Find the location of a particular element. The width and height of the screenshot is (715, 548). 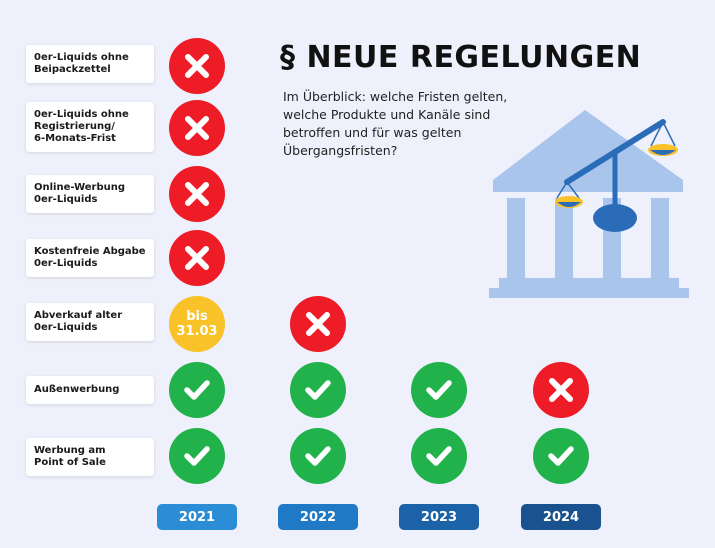

row-label-beipackzettel: 0er-Liquids ohne Beipackzettel is located at coordinates (90, 64).